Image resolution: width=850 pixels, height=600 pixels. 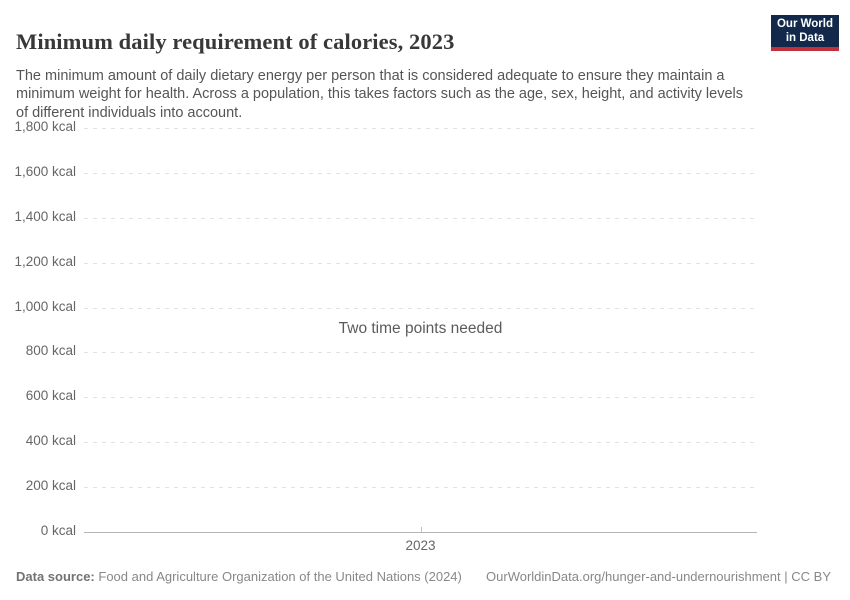 What do you see at coordinates (811, 576) in the screenshot?
I see `license-link: CC BY` at bounding box center [811, 576].